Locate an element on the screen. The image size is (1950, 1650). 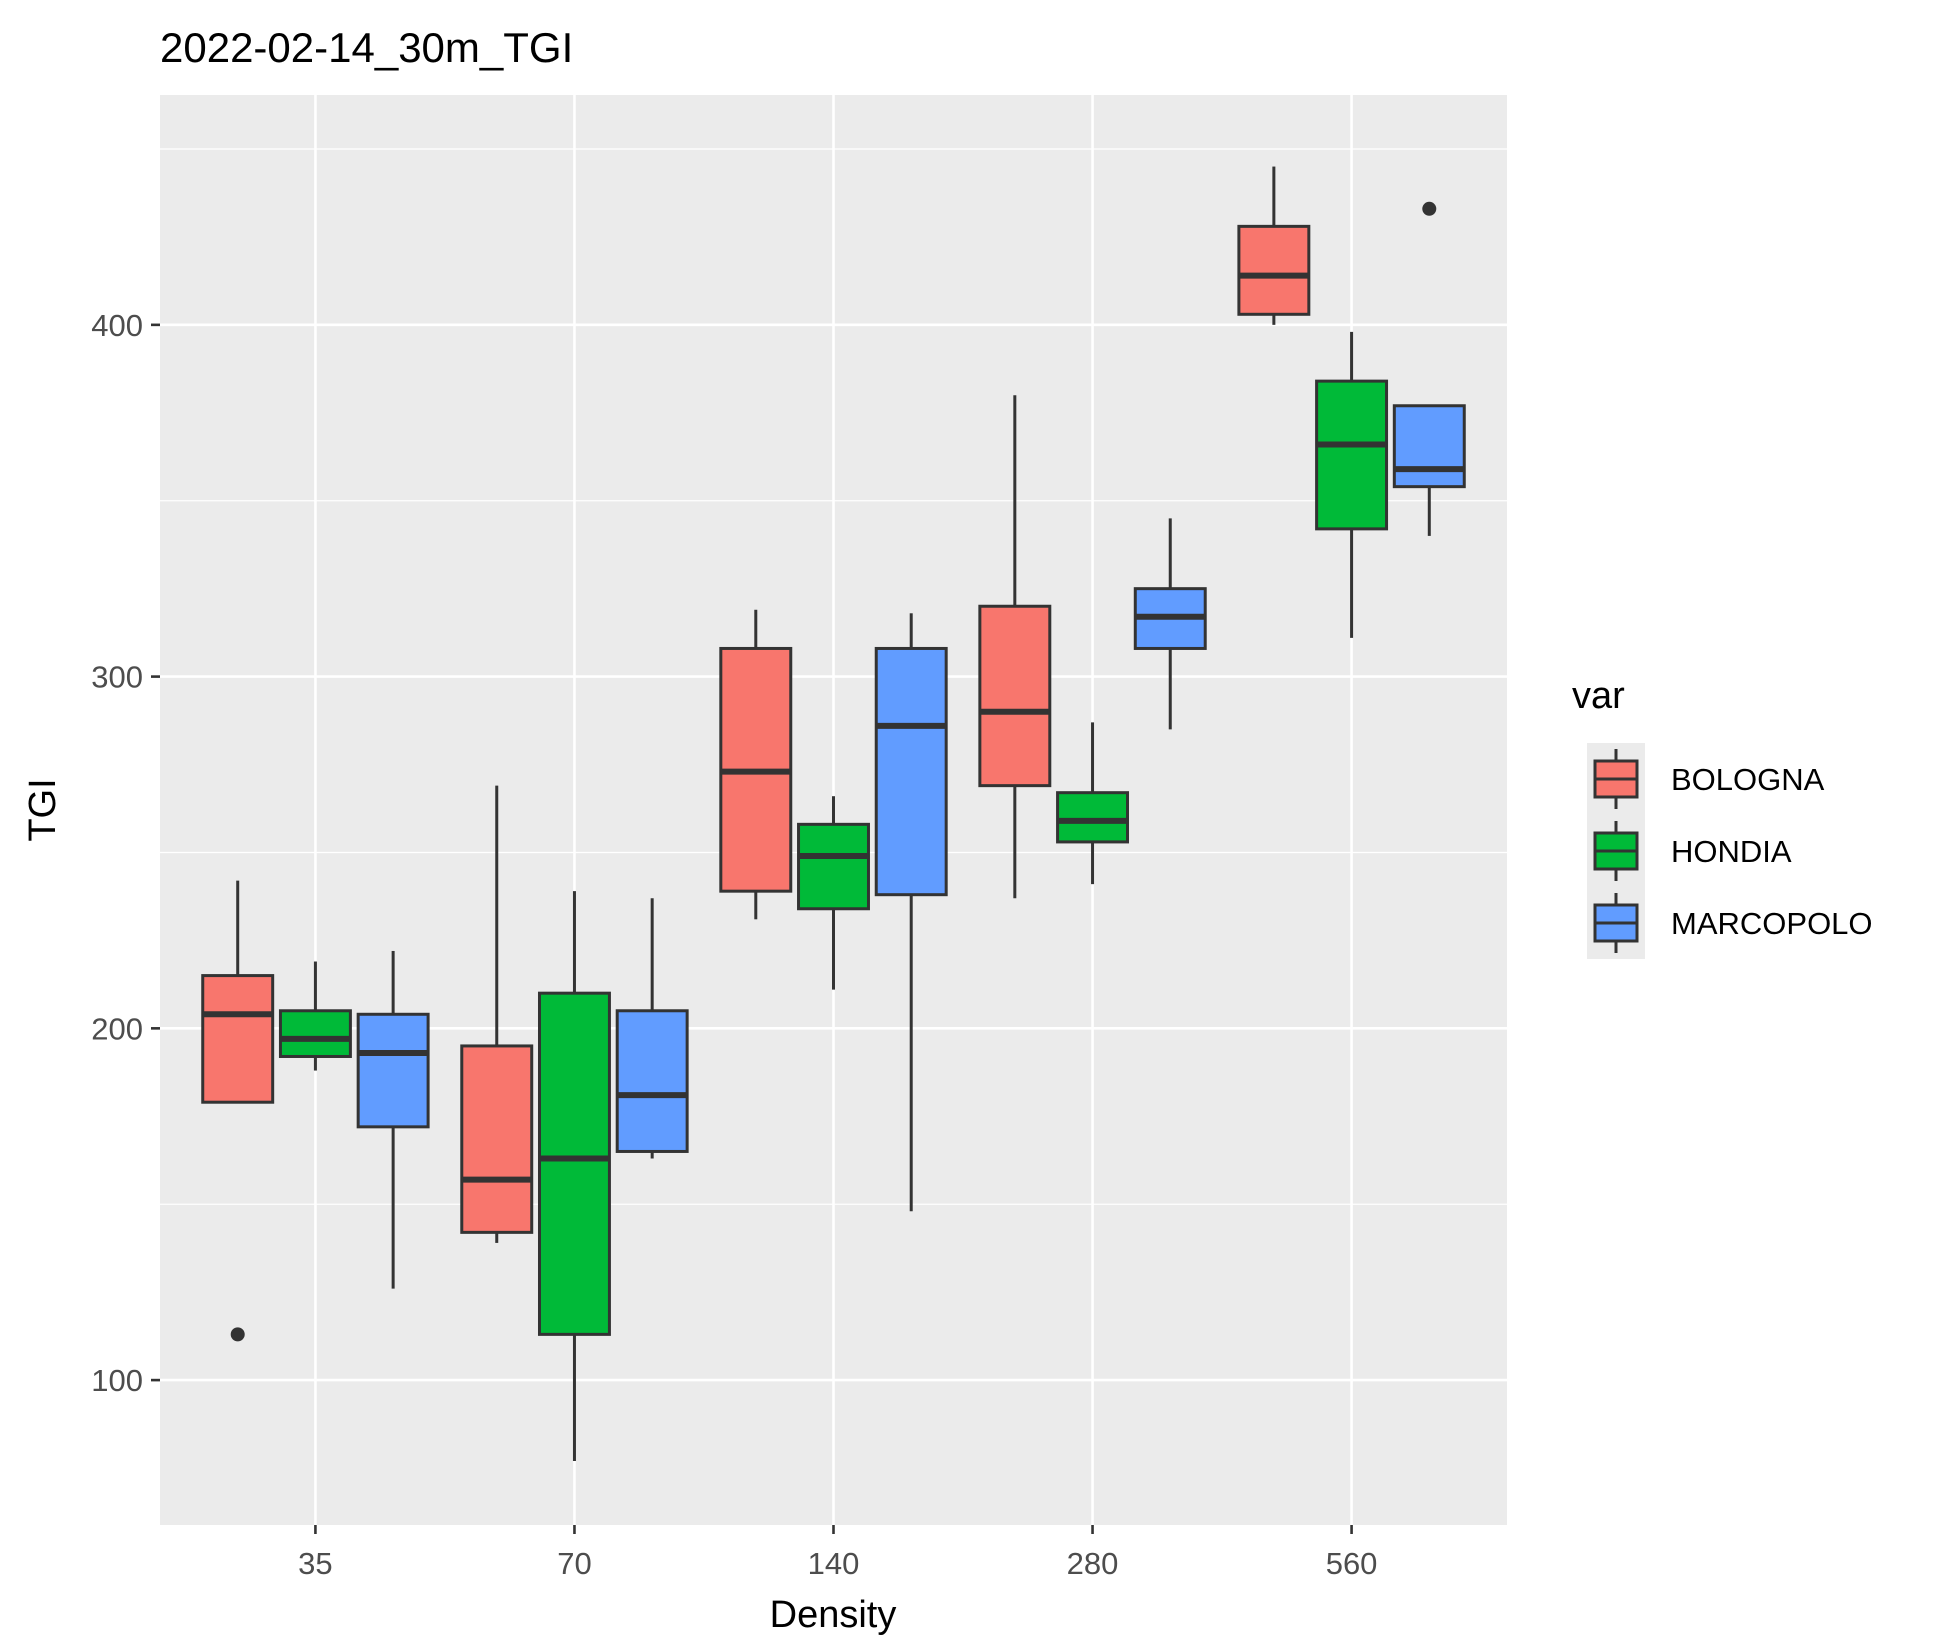
legend-item-bologna: BOLOGNA is located at coordinates (1706, 779).